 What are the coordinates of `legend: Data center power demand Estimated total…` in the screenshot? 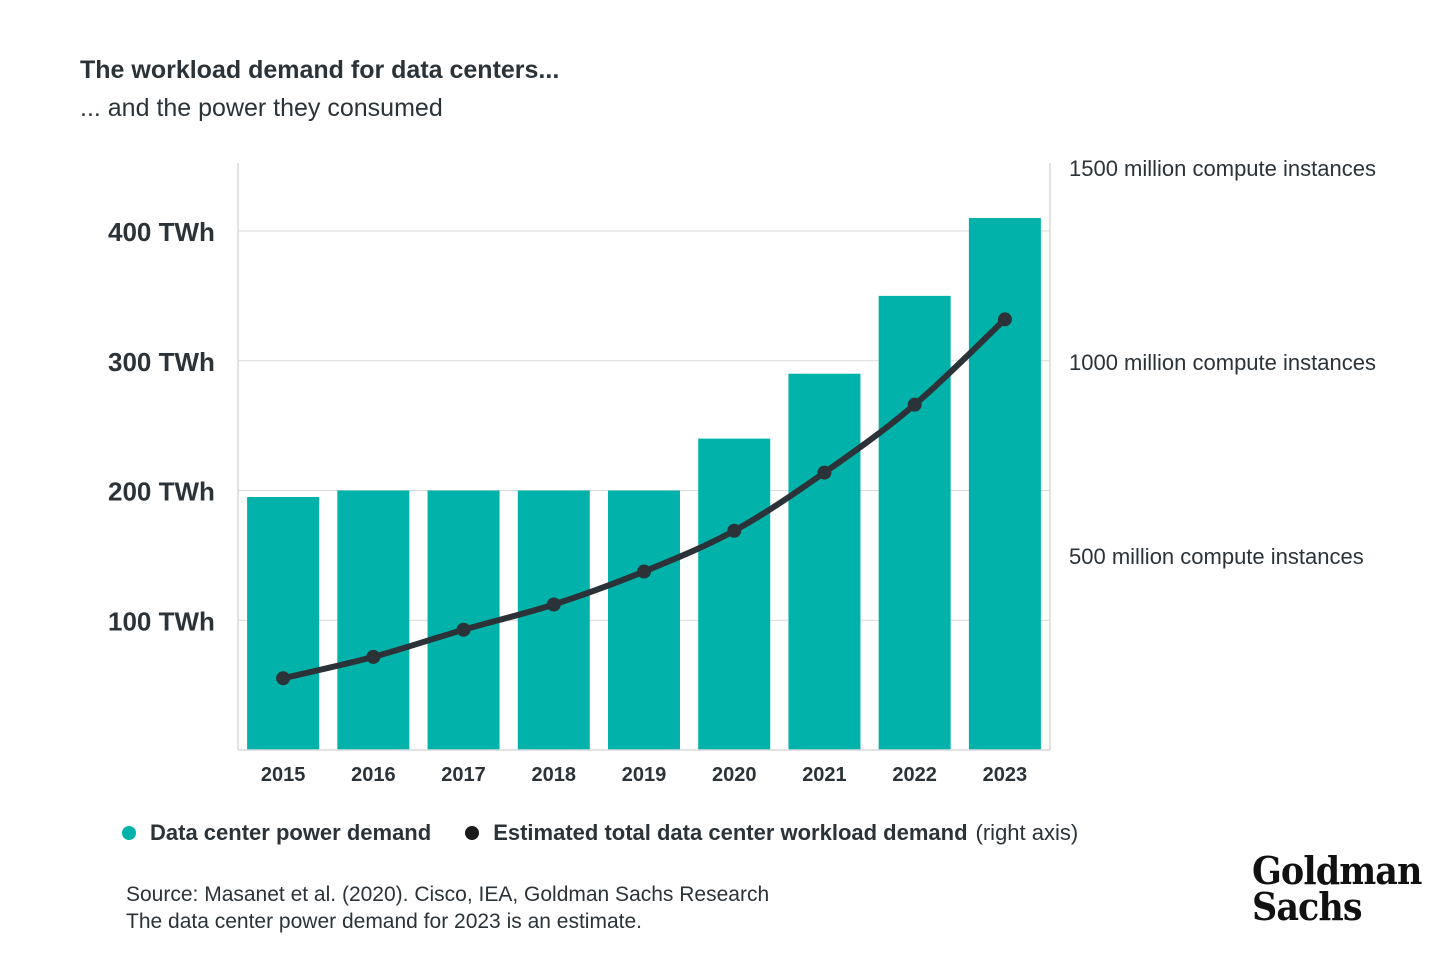 It's located at (617, 833).